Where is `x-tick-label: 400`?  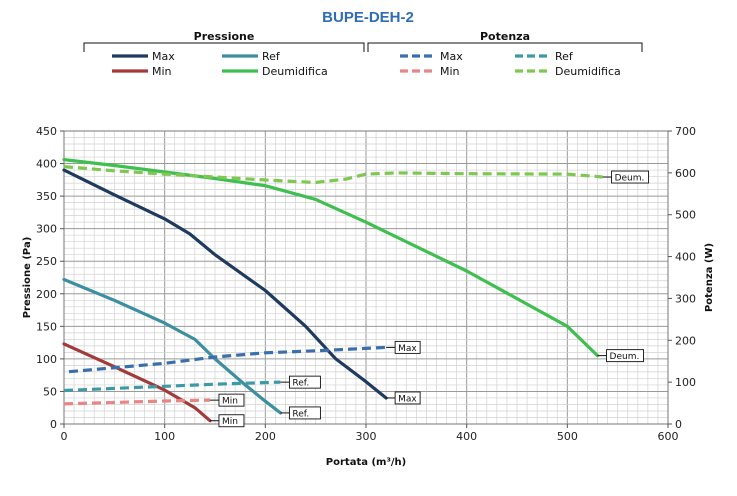
x-tick-label: 400 is located at coordinates (466, 436).